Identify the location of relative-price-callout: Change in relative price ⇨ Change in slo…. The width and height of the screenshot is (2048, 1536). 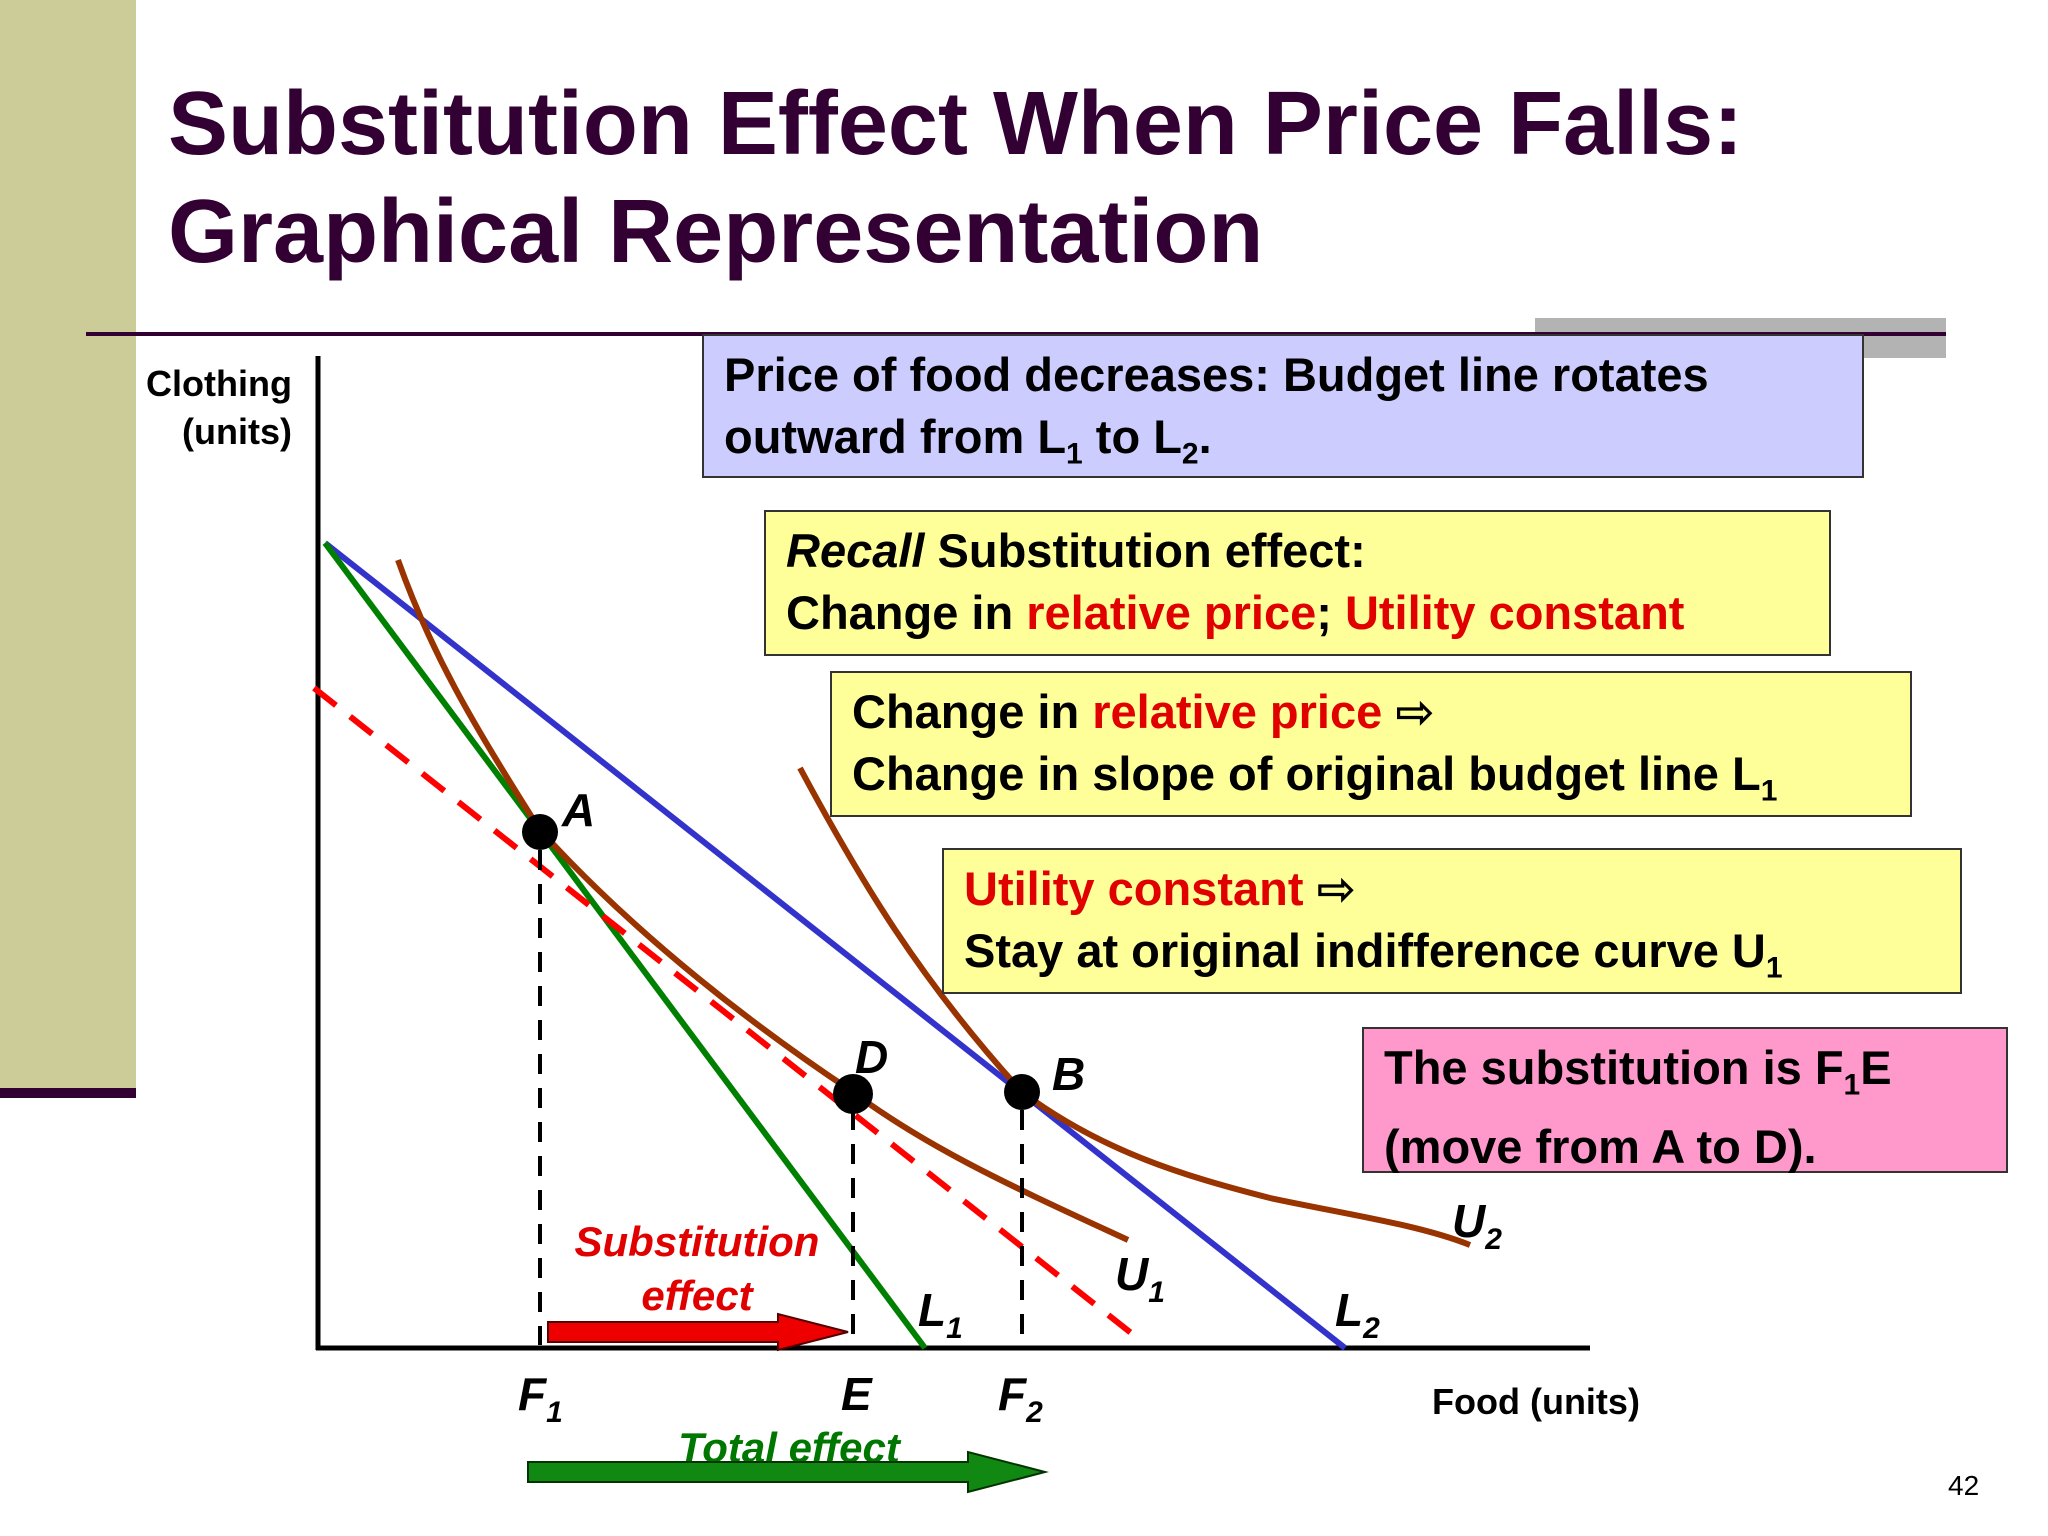
(1371, 744).